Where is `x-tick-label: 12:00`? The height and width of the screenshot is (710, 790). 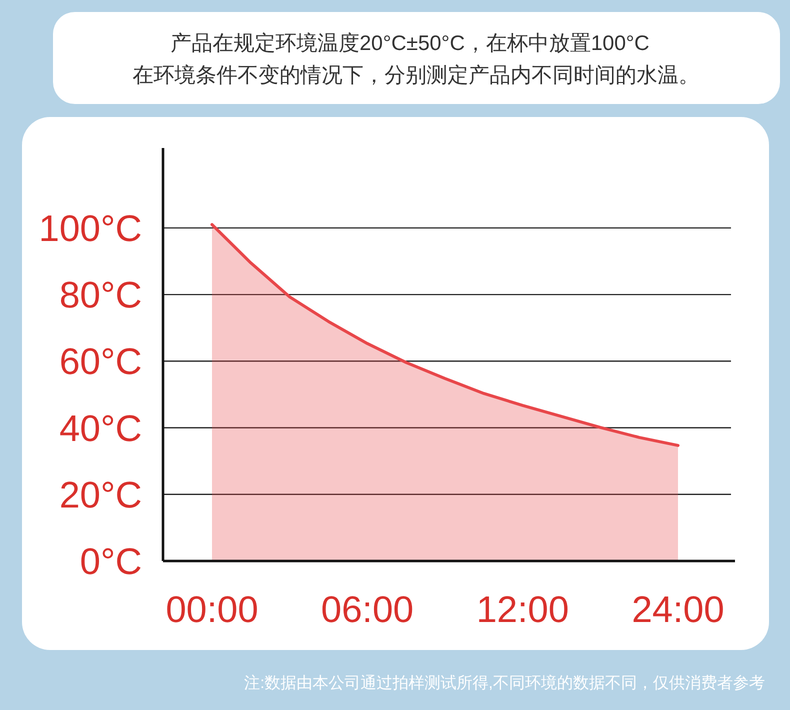
x-tick-label: 12:00 is located at coordinates (522, 609).